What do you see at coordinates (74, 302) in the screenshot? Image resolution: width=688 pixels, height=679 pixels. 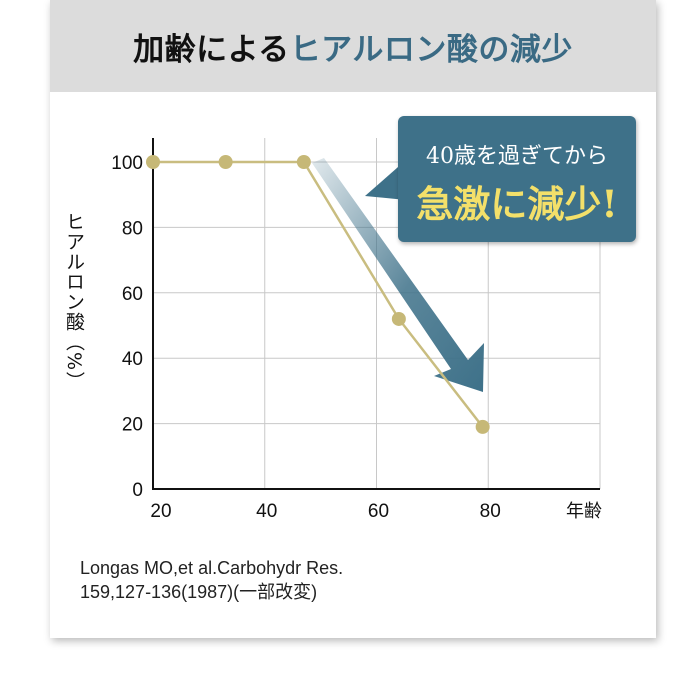 I see `y-axis-label: ヒアルロン酸（%）` at bounding box center [74, 302].